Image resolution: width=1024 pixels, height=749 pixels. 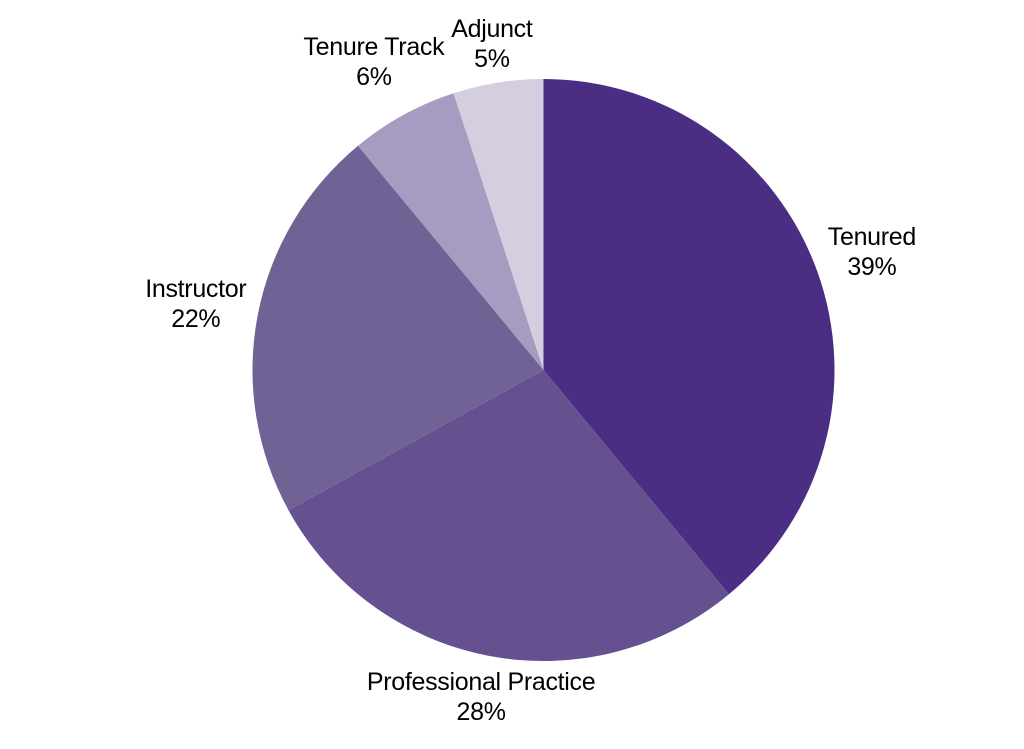 I want to click on pie-slice-instructor, so click(x=398, y=328).